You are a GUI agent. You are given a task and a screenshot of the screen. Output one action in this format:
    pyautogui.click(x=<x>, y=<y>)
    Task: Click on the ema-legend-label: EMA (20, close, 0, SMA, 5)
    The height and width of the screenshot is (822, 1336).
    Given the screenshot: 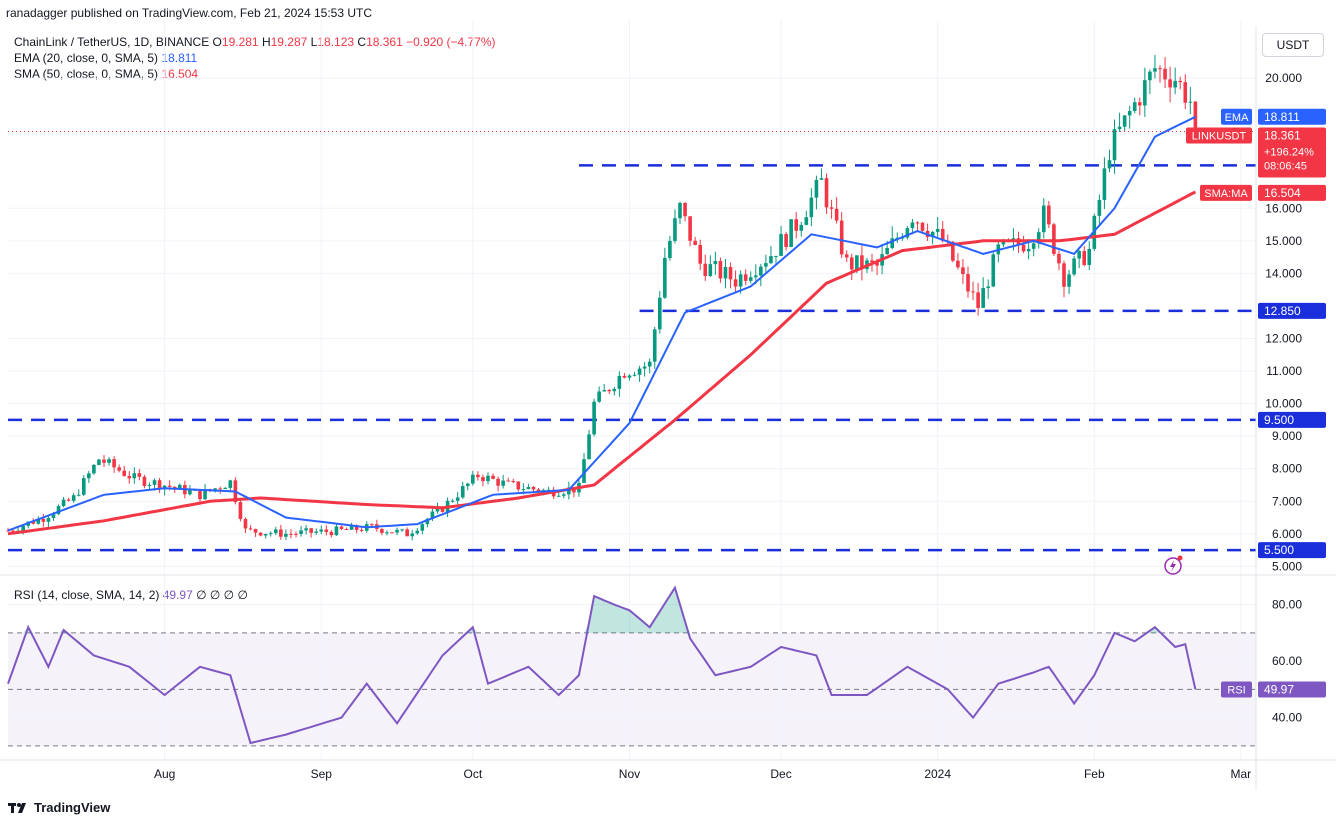 What is the action you would take?
    pyautogui.click(x=86, y=58)
    